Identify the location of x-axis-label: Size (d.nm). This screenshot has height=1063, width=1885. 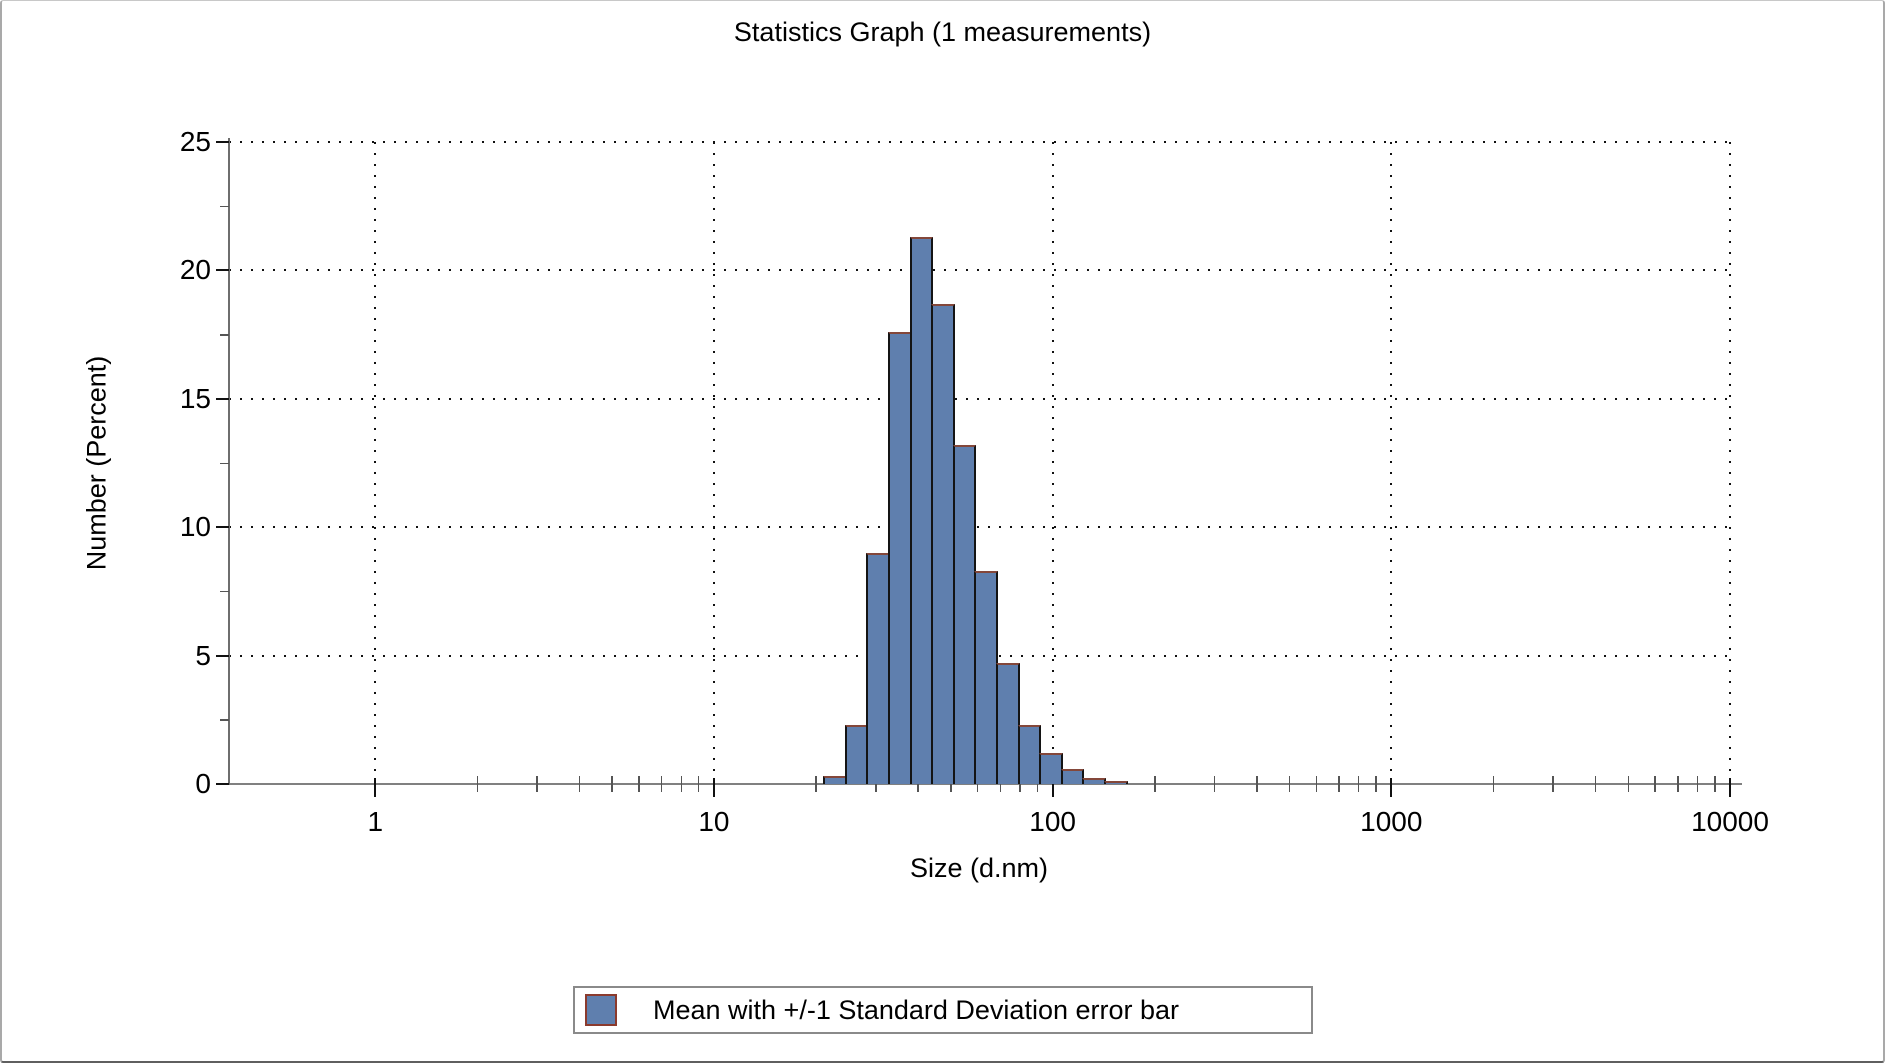
(979, 868).